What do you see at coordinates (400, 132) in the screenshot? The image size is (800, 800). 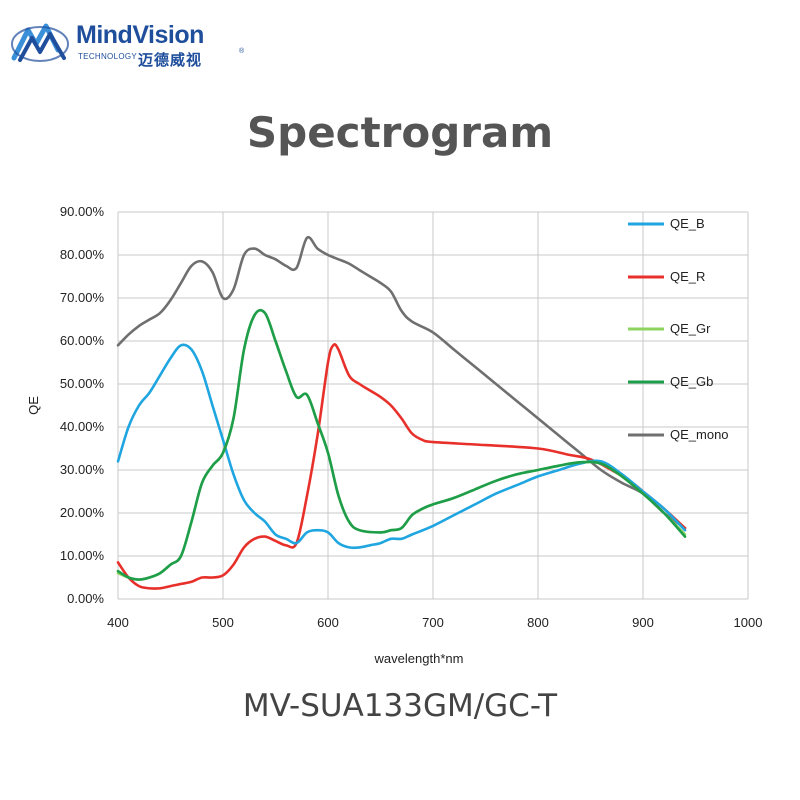 I see `page-title: Spectrogram` at bounding box center [400, 132].